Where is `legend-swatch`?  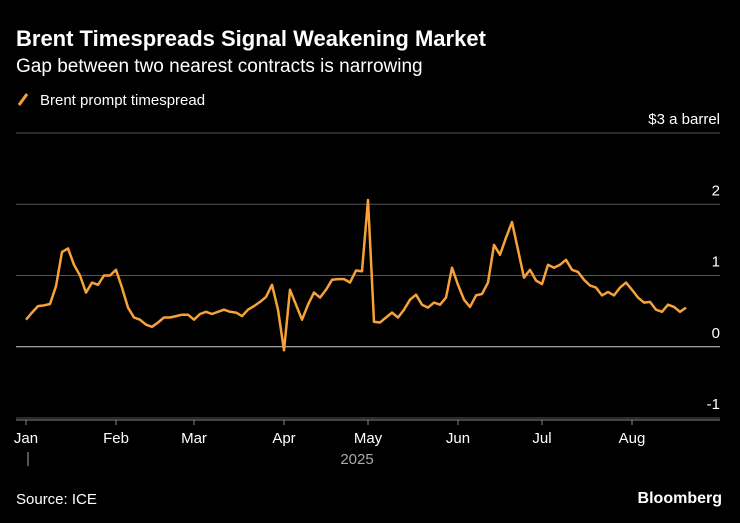
legend-swatch is located at coordinates (23, 99).